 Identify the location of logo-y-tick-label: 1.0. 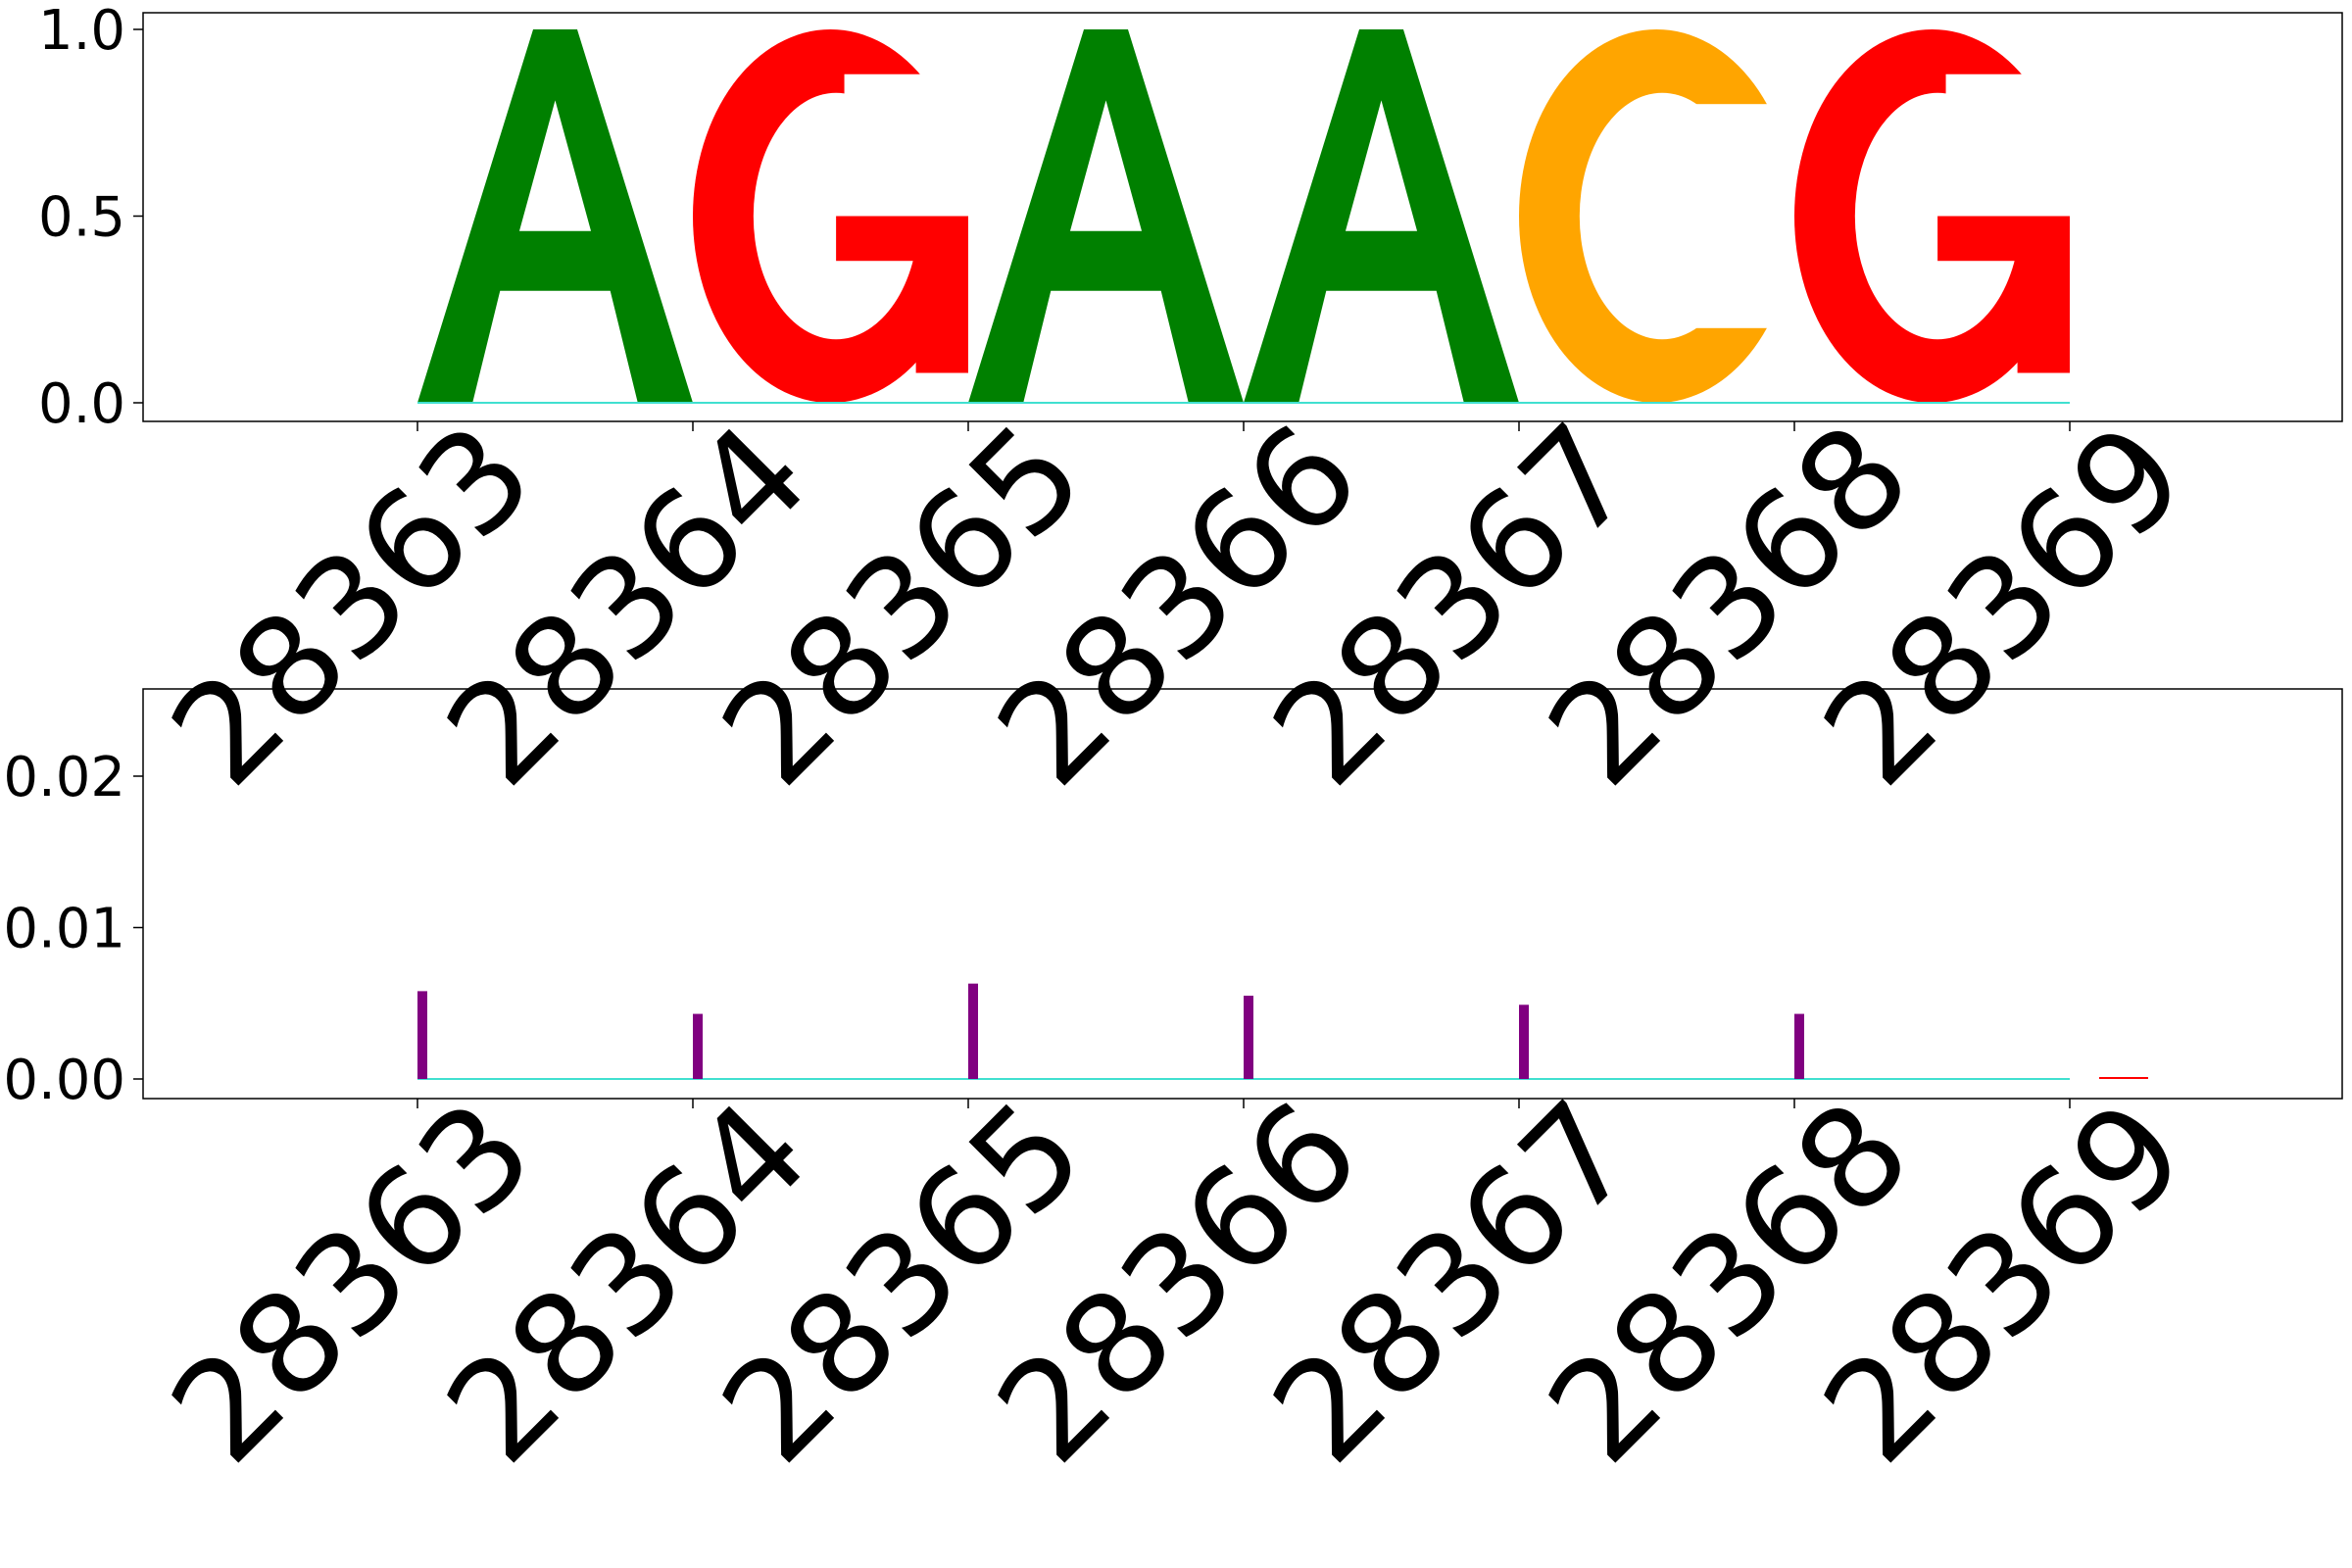
(81, 32).